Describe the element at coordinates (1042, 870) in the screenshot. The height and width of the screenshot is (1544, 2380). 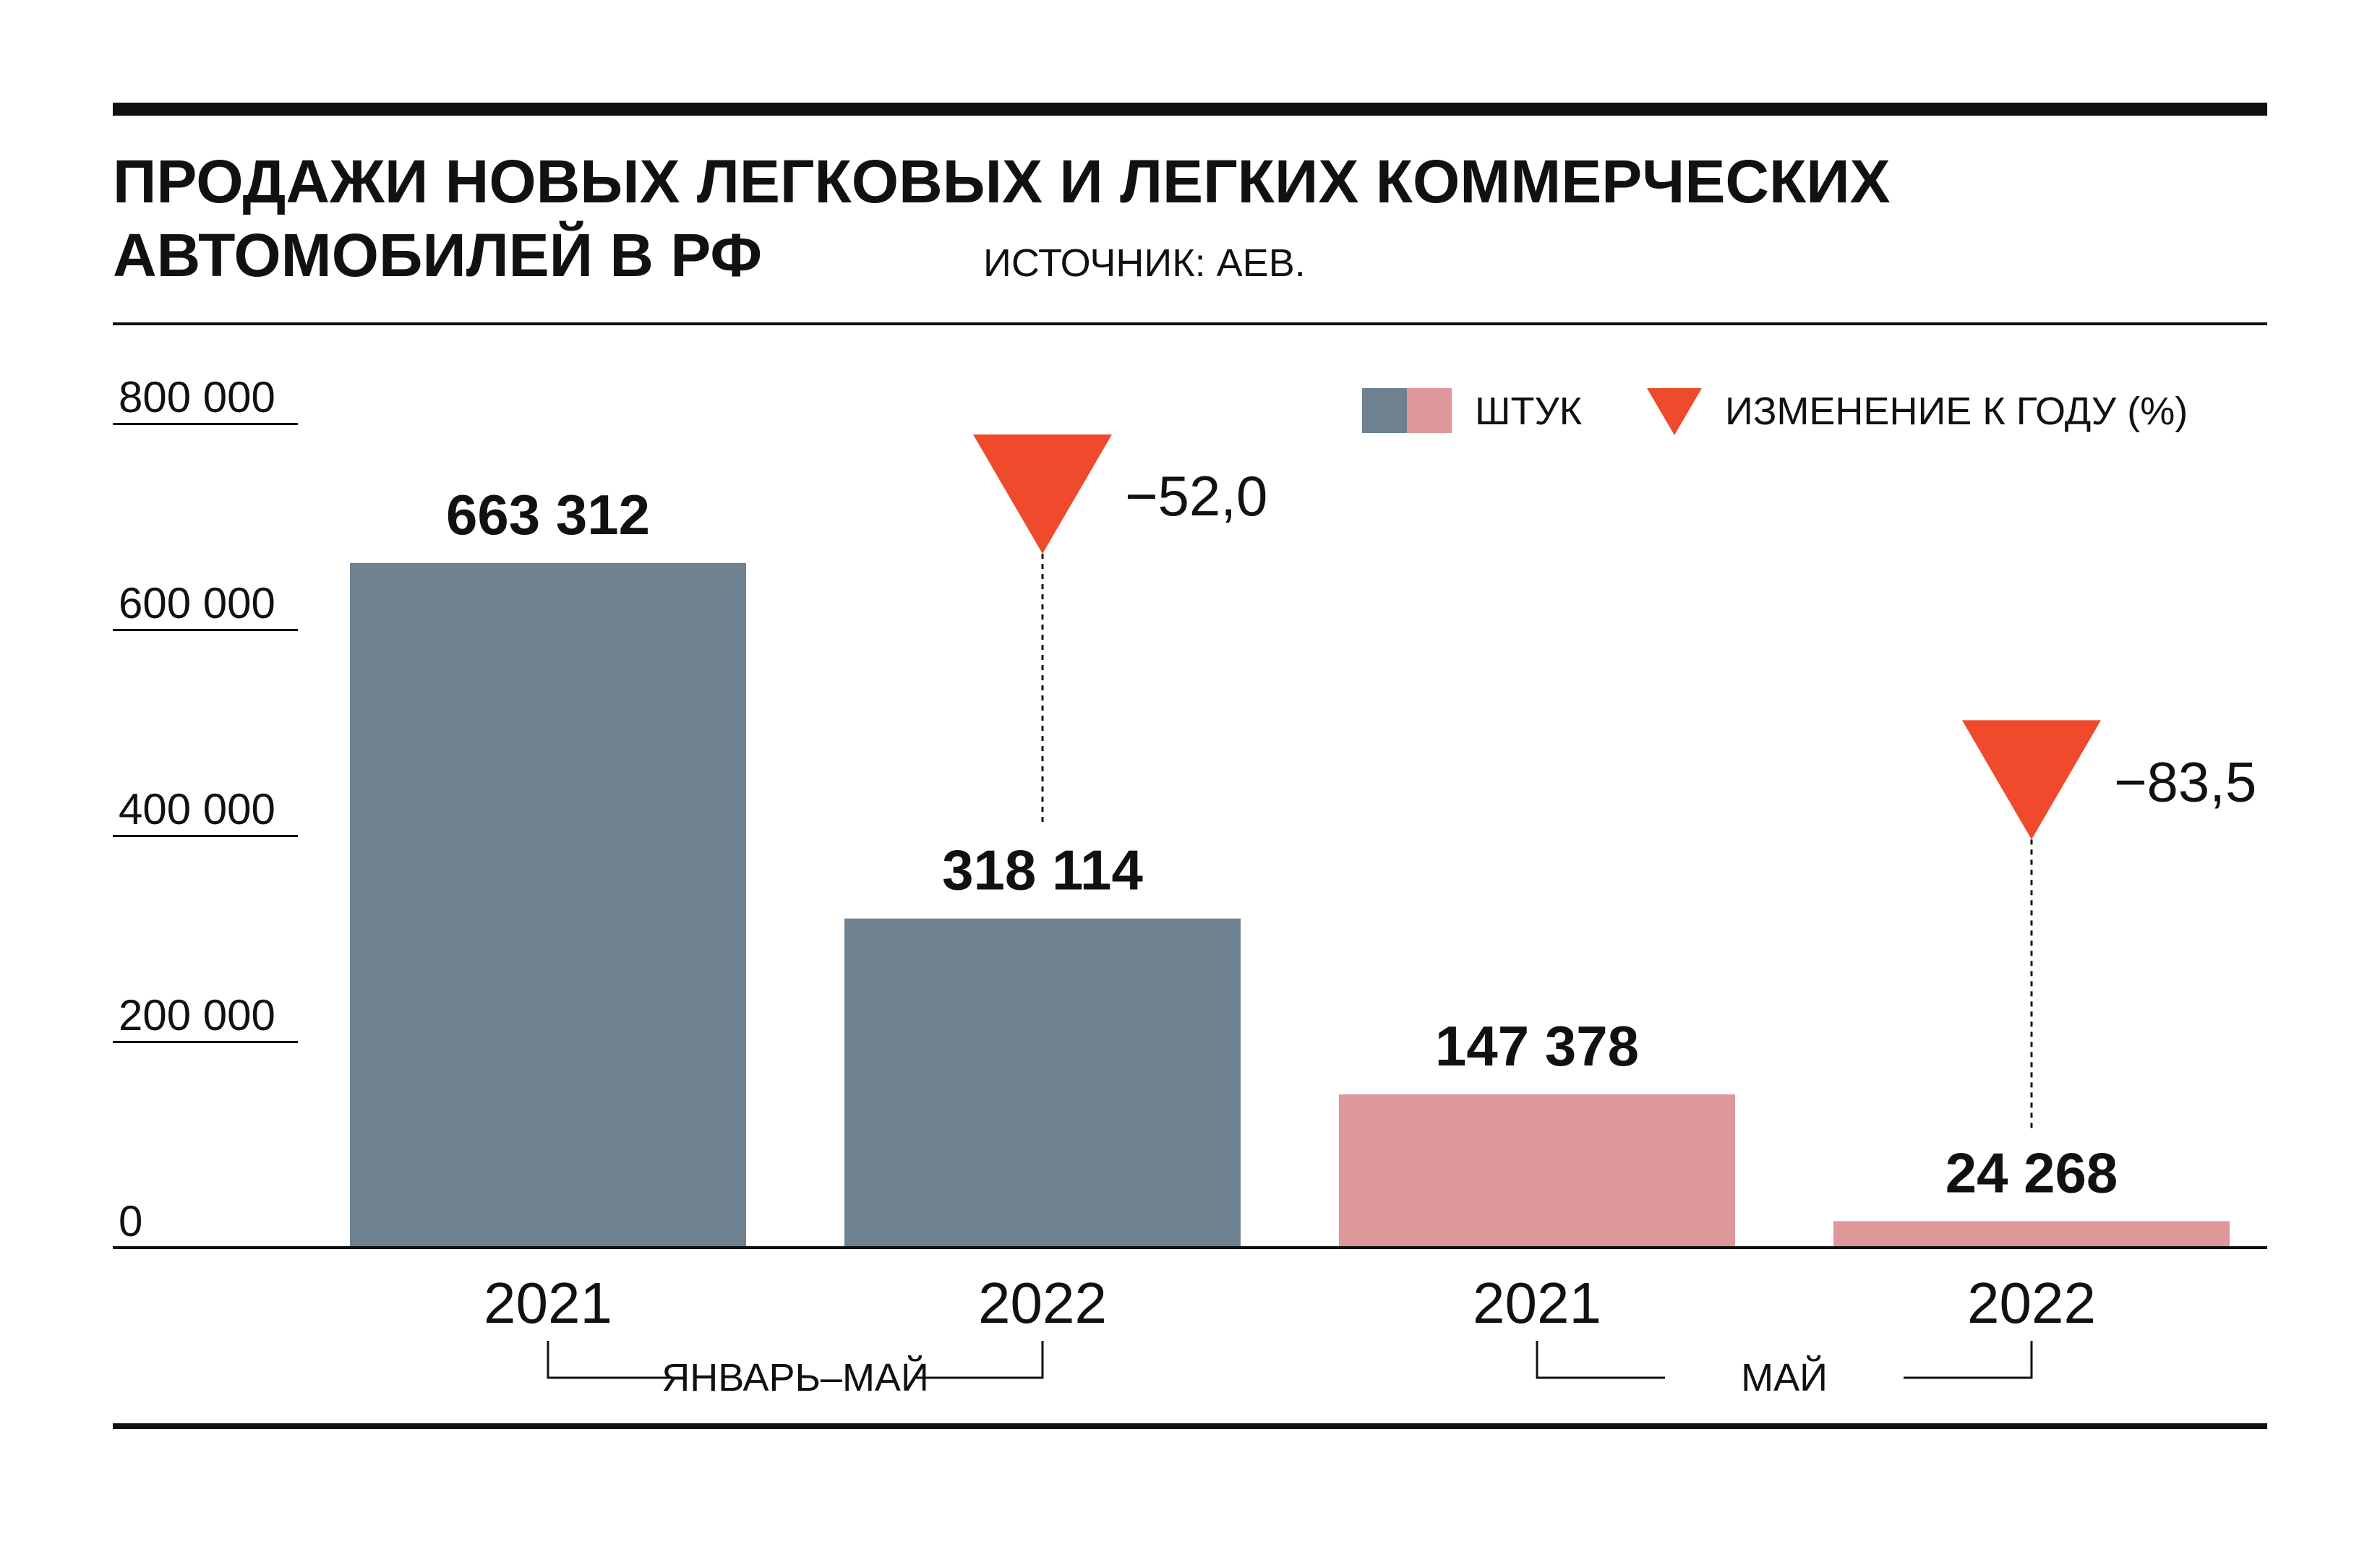
I see `bar-value-label: 318 114` at that location.